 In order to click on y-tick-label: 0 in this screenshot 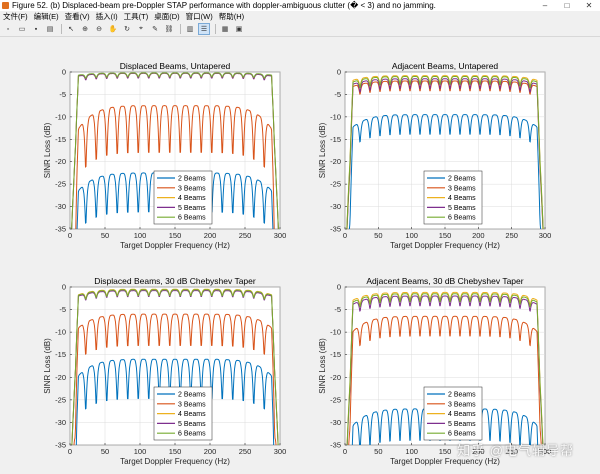, I will do `click(339, 287)`.